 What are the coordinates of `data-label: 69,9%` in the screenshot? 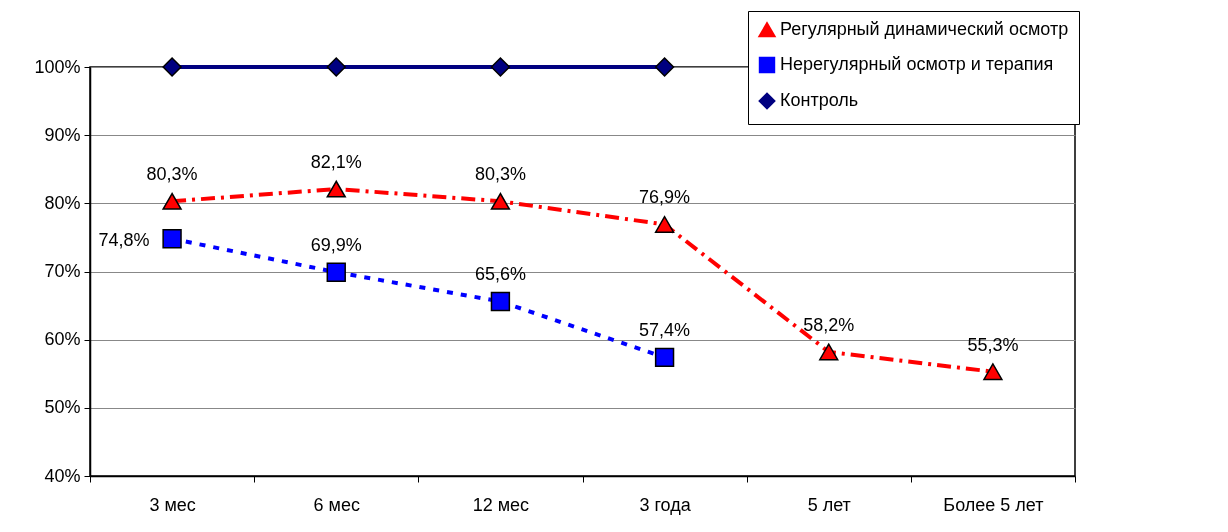 It's located at (336, 245).